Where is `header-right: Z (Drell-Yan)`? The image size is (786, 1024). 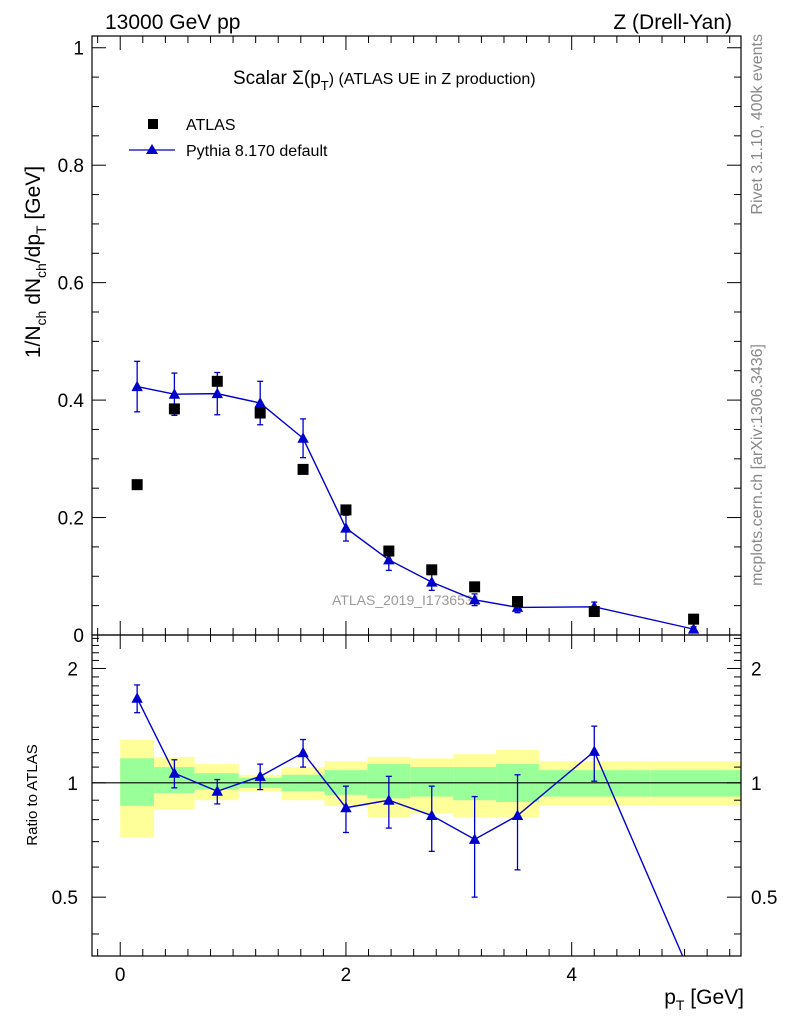
header-right: Z (Drell-Yan) is located at coordinates (672, 22).